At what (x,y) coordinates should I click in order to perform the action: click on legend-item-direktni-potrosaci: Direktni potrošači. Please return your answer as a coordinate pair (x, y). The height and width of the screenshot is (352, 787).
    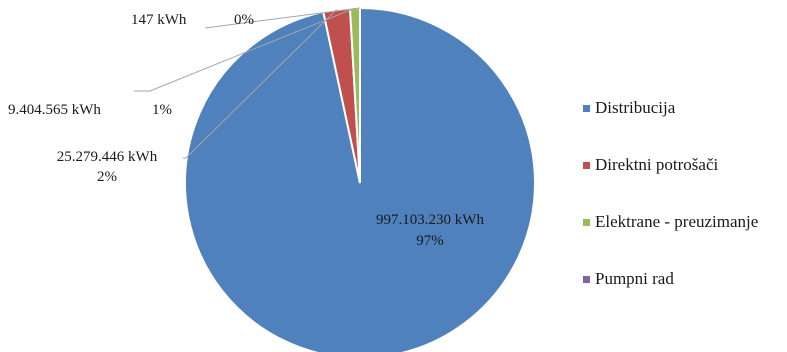
    Looking at the image, I should click on (670, 165).